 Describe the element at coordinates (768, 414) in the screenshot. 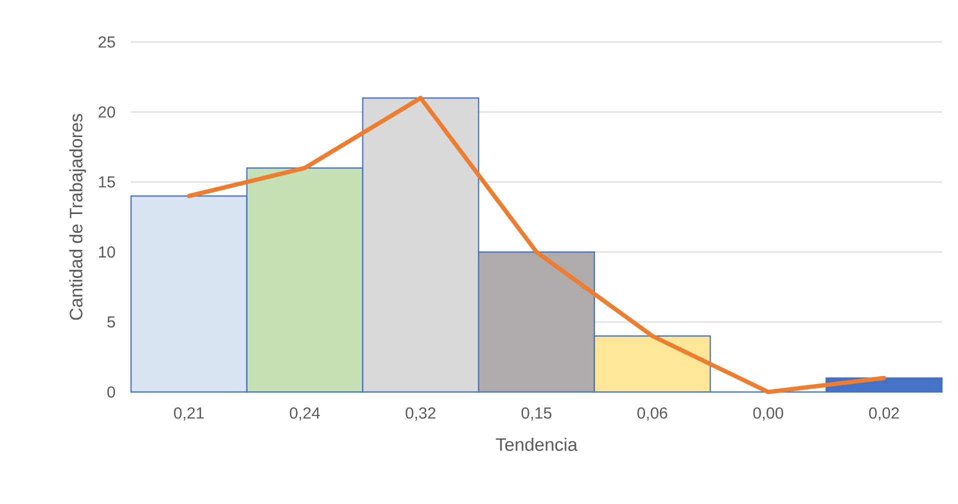

I see `x-tick-label: 0,00` at that location.